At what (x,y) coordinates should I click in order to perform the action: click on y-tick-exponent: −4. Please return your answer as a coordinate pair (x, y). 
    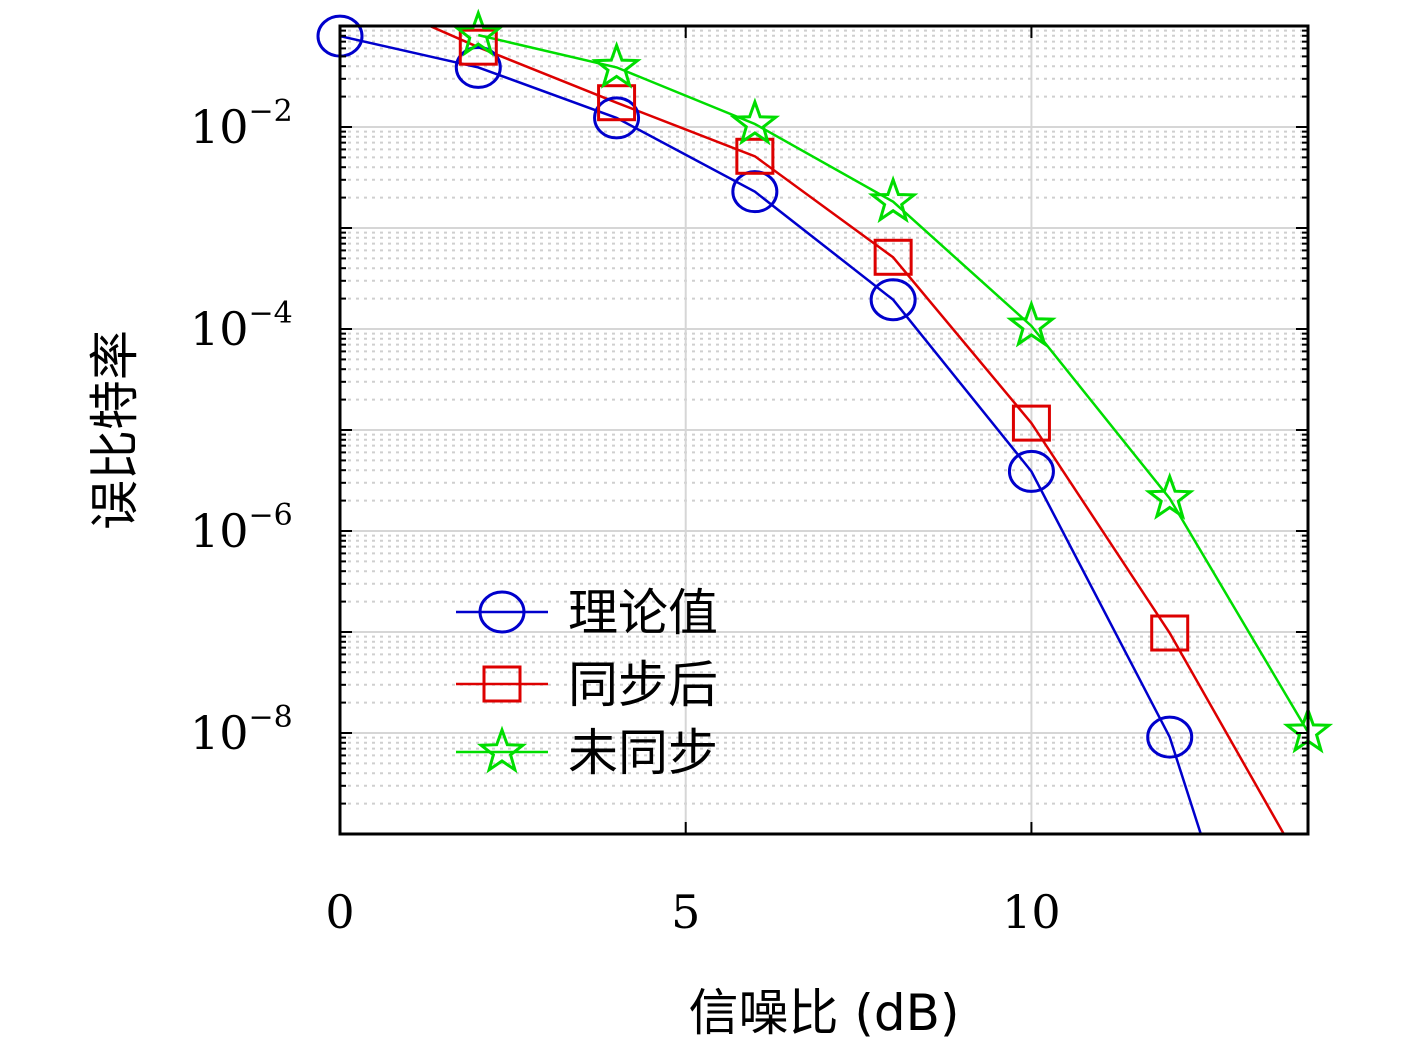
    Looking at the image, I should click on (271, 313).